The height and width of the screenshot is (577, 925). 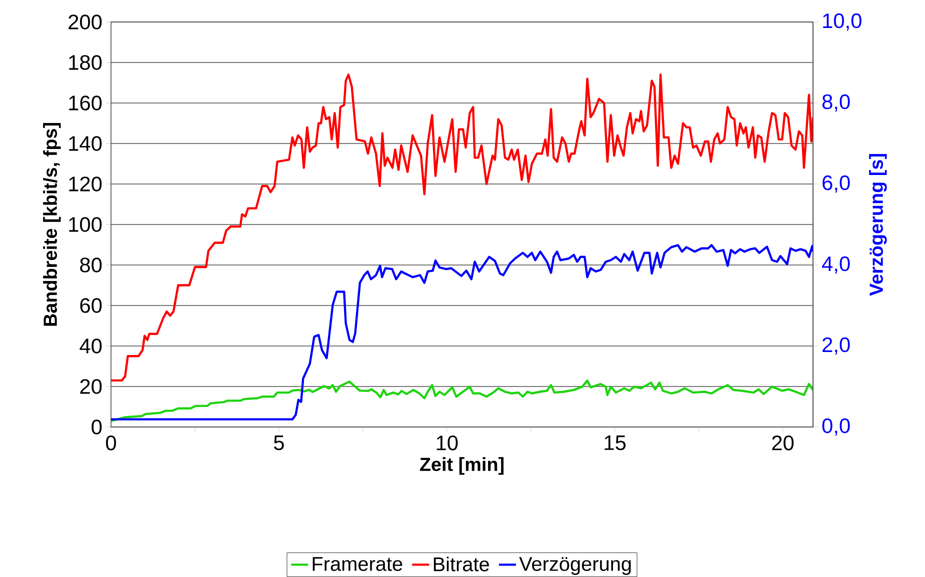 I want to click on y2-axis-title: Verzögerung [s], so click(x=878, y=225).